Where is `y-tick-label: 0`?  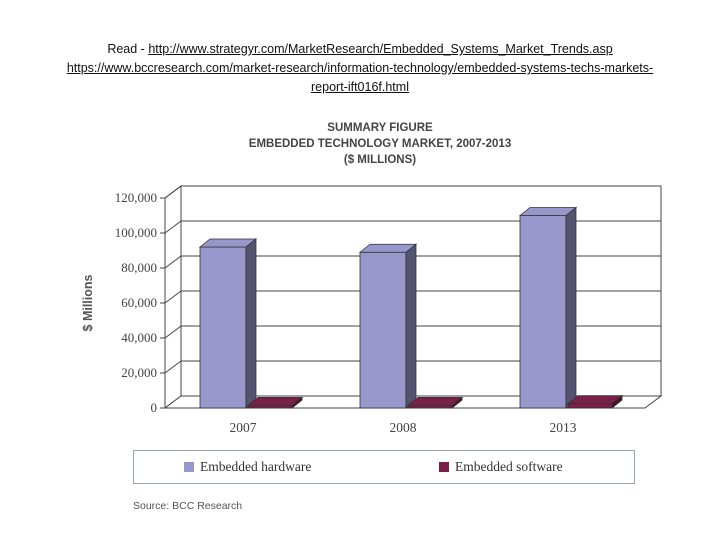
y-tick-label: 0 is located at coordinates (154, 407).